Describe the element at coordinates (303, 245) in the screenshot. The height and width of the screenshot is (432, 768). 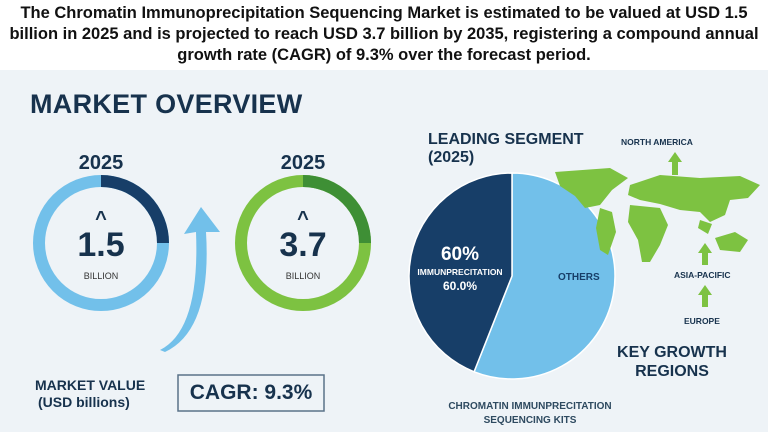
I see `right-value: 3.7` at that location.